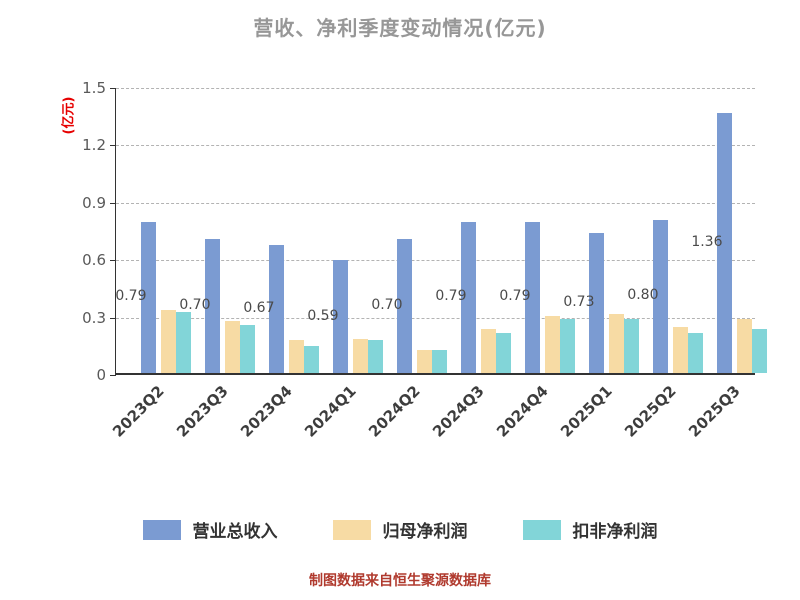 The height and width of the screenshot is (600, 800). I want to click on bar-group: 0.80, so click(665, 229).